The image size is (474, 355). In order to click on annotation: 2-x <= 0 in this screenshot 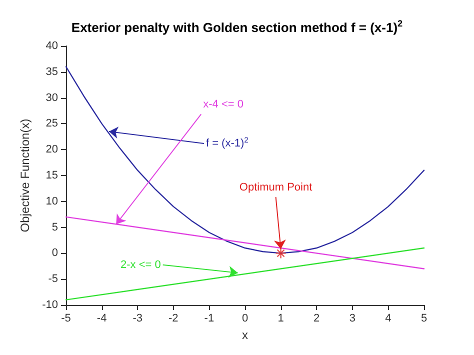, I will do `click(140, 264)`.